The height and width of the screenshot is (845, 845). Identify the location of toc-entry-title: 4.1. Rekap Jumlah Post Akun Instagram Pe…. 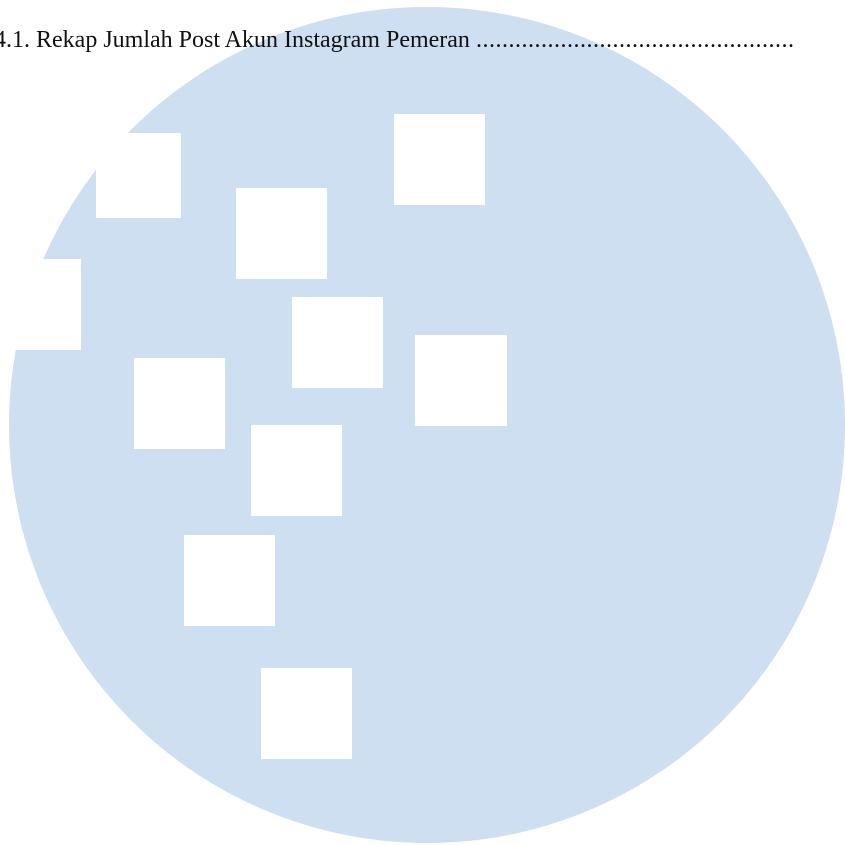
(238, 40).